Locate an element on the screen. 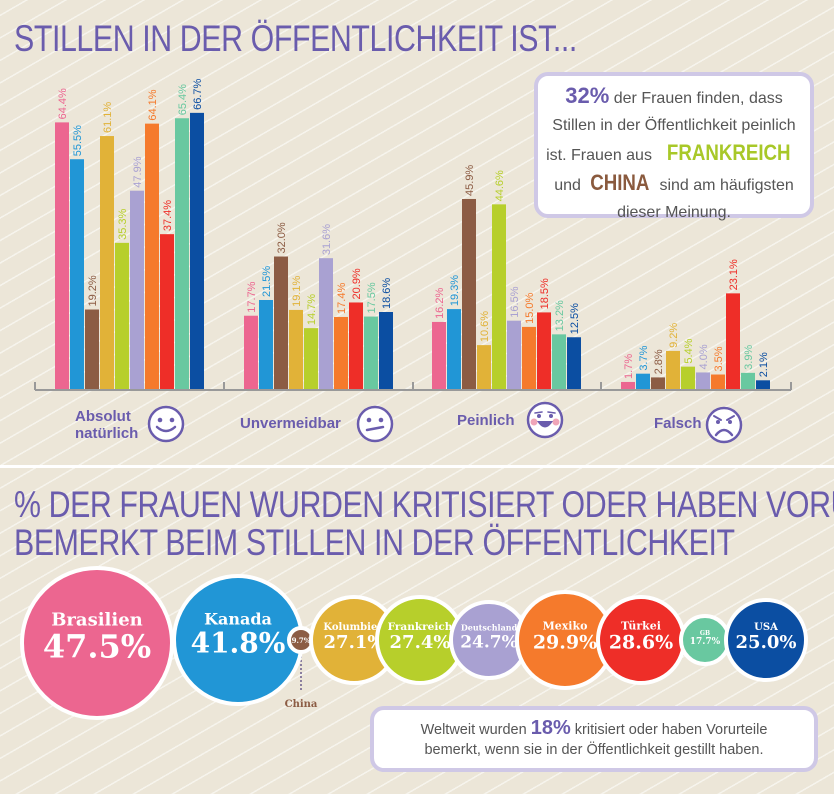 The width and height of the screenshot is (834, 794). bar-label: 19.1% is located at coordinates (297, 291).